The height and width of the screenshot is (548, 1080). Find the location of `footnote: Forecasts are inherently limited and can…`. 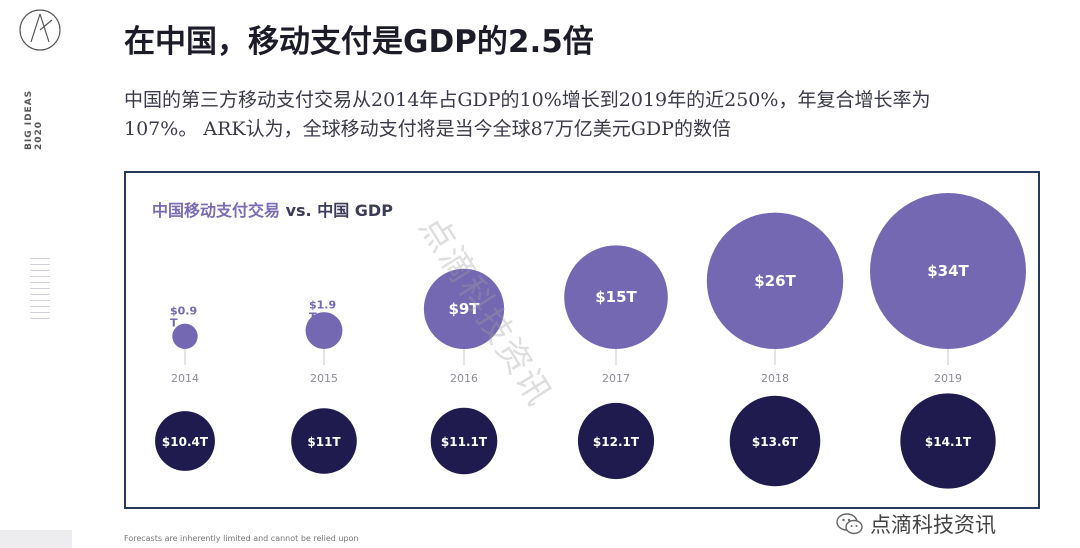

footnote: Forecasts are inherently limited and can… is located at coordinates (241, 538).